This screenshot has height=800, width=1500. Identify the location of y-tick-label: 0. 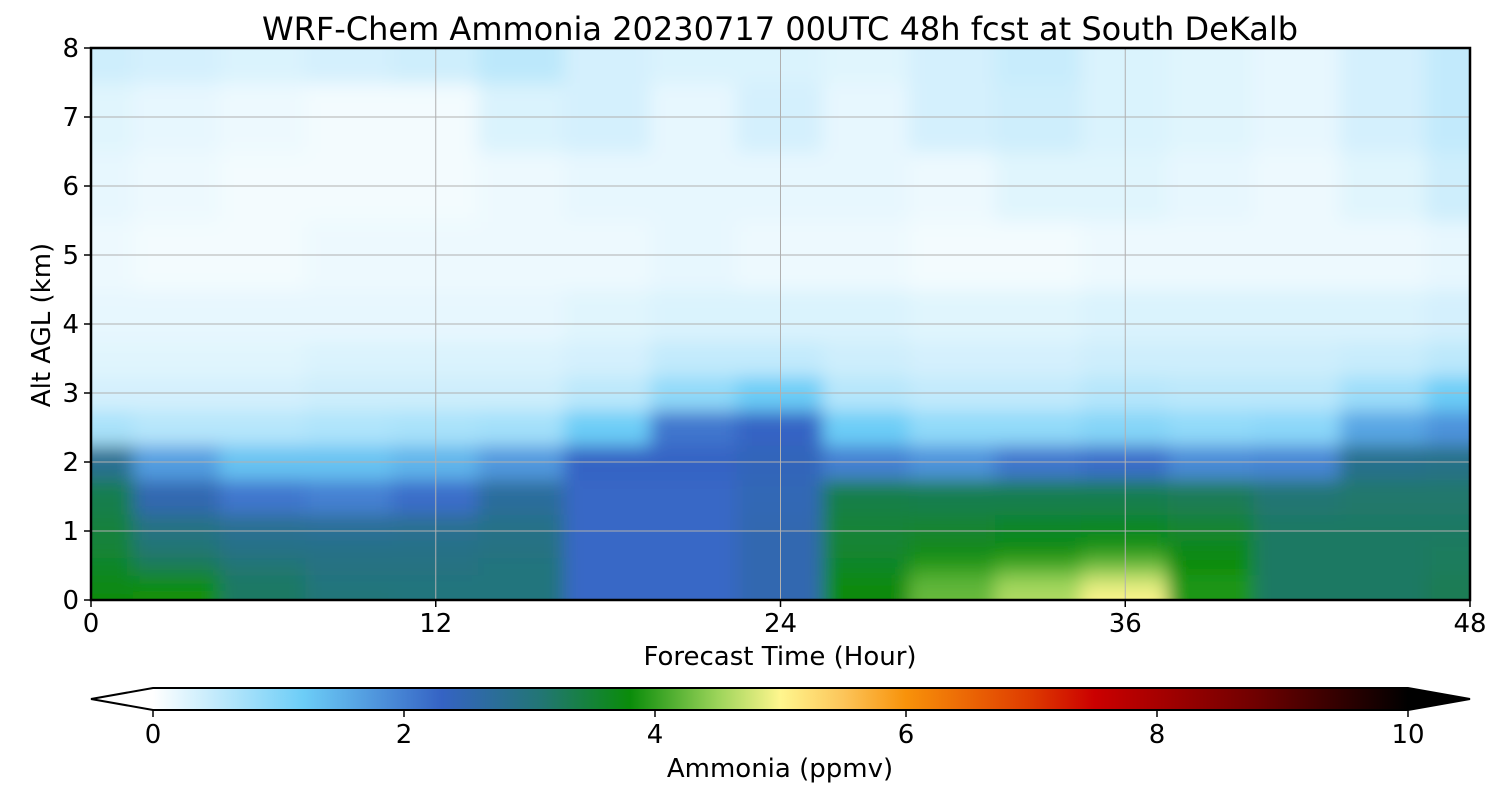
(70, 601).